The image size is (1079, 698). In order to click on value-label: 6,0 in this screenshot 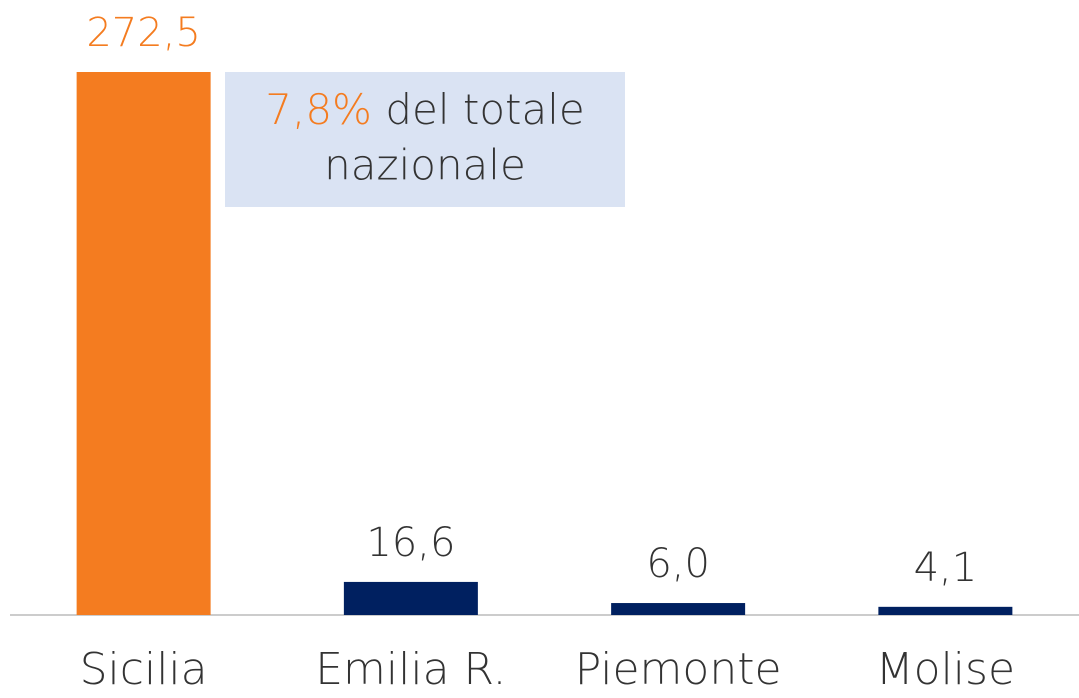, I will do `click(678, 564)`.